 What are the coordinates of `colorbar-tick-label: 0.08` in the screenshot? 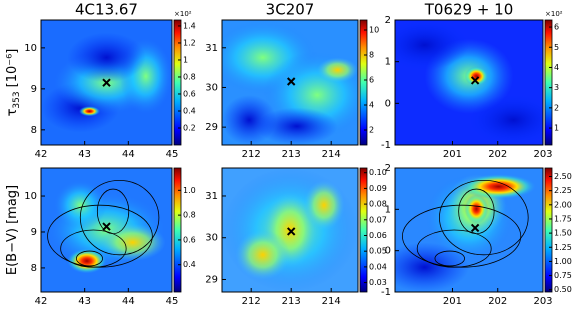 It's located at (378, 204).